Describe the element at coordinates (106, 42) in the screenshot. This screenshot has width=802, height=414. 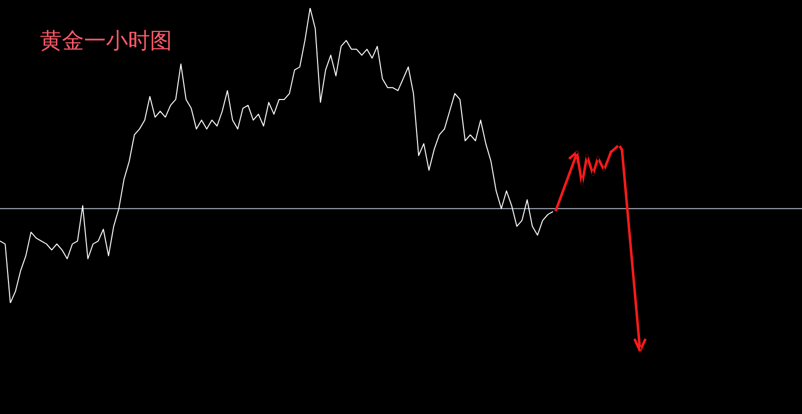
I see `text: 黄金一小时图` at that location.